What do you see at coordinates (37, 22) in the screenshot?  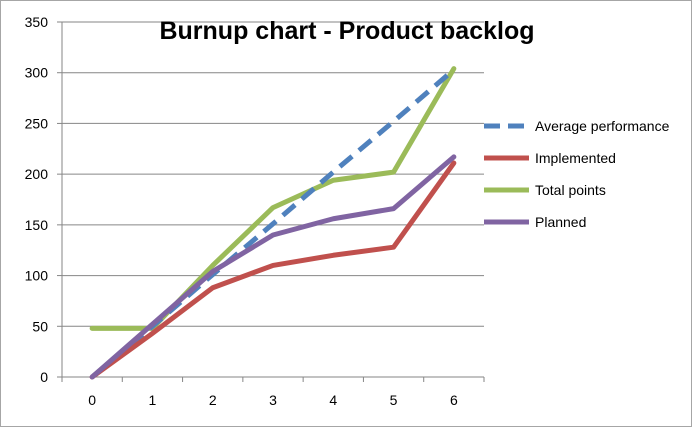 I see `y-tick-label: 350` at bounding box center [37, 22].